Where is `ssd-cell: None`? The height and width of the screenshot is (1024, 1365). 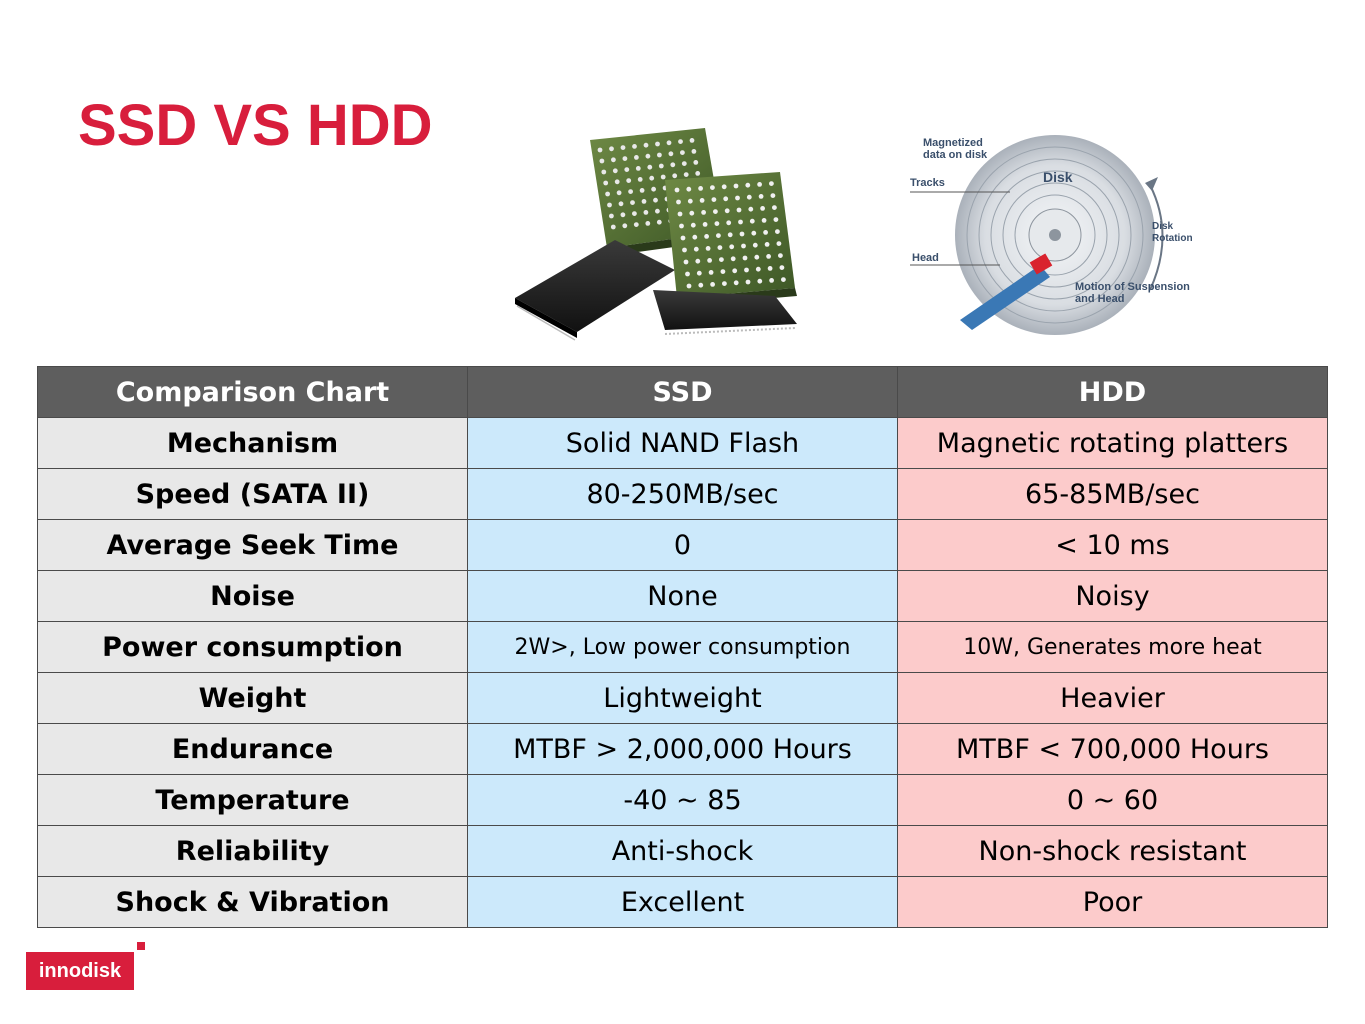
ssd-cell: None is located at coordinates (682, 596).